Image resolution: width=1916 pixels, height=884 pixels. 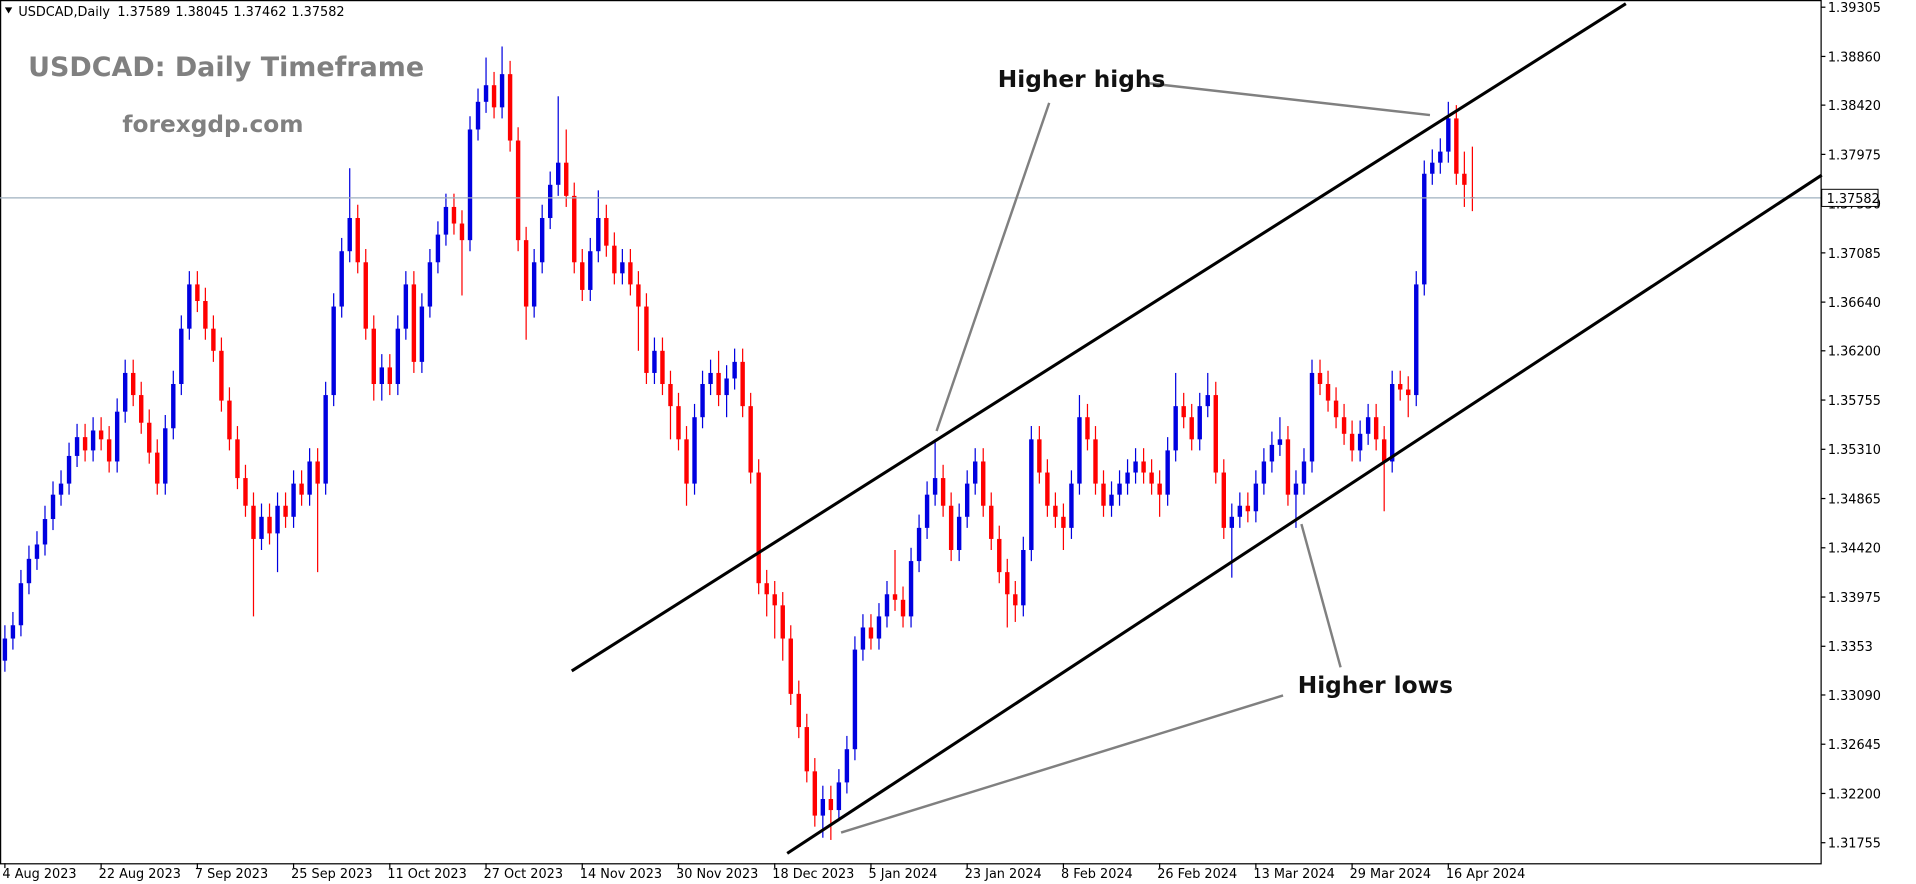 What do you see at coordinates (1321, 595) in the screenshot?
I see `pointer-line` at bounding box center [1321, 595].